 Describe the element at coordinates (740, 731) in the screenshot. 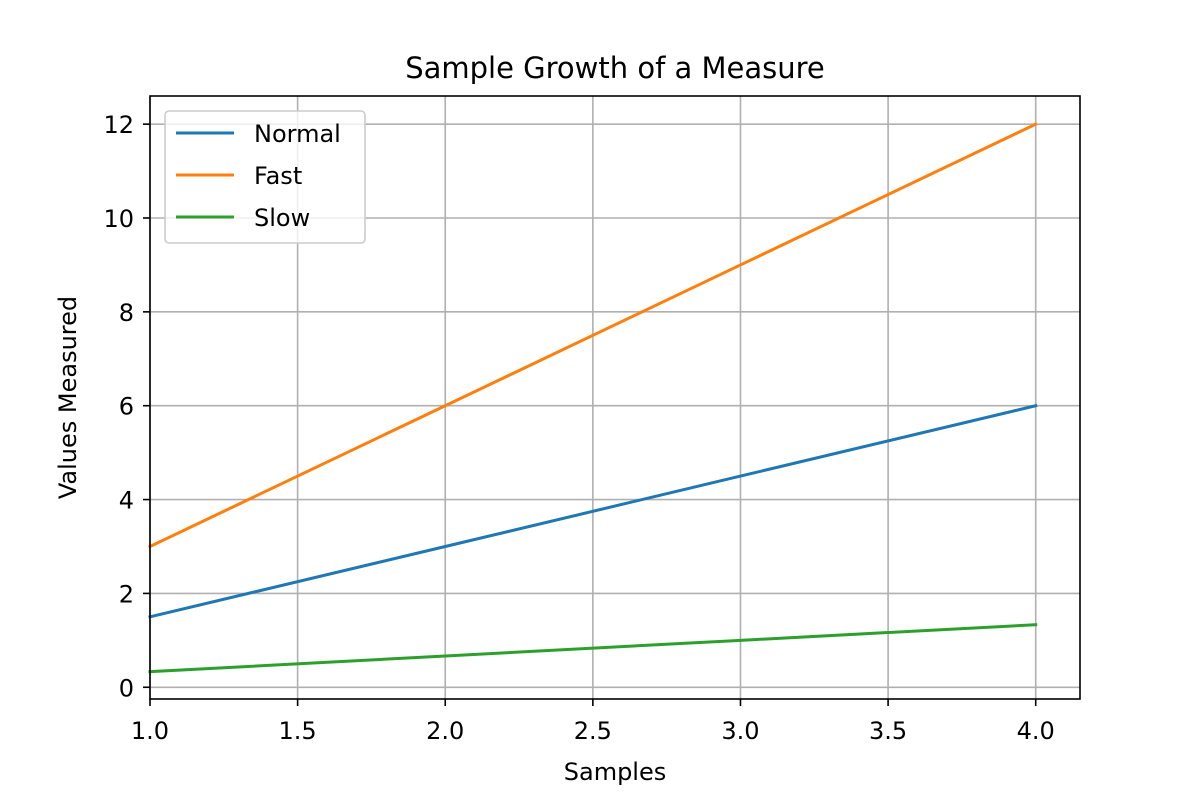

I see `x-tick-label: 3.0` at that location.